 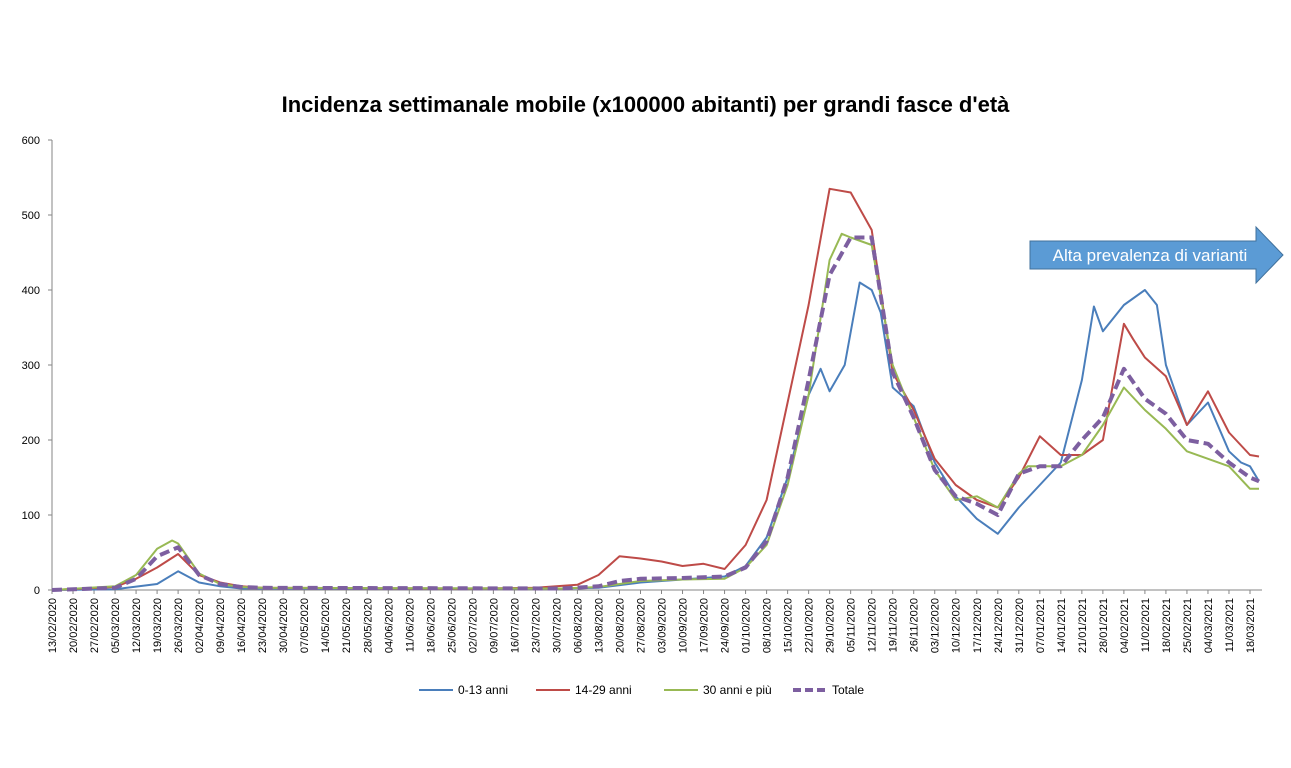 I want to click on x-tick-label: 14/01/2021, so click(x=1062, y=625).